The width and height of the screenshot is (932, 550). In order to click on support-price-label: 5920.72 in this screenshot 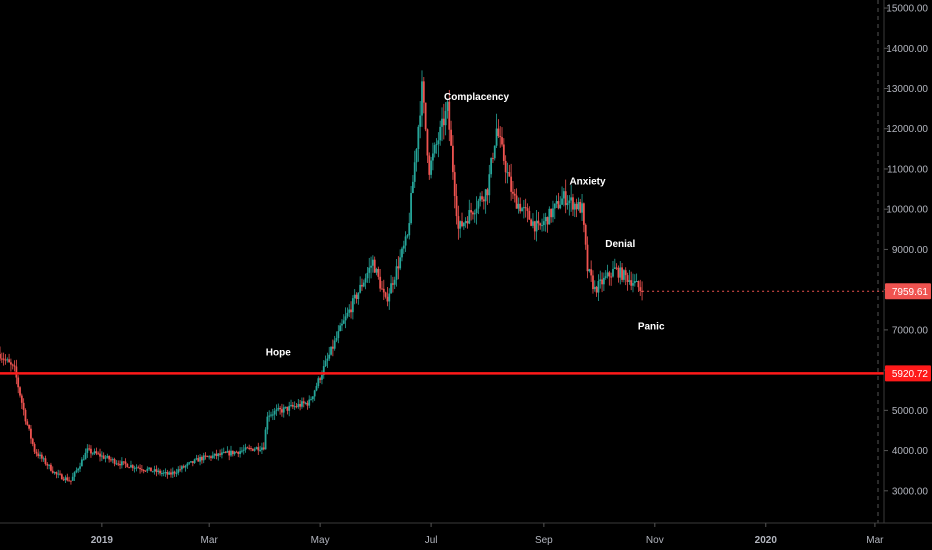, I will do `click(910, 374)`.